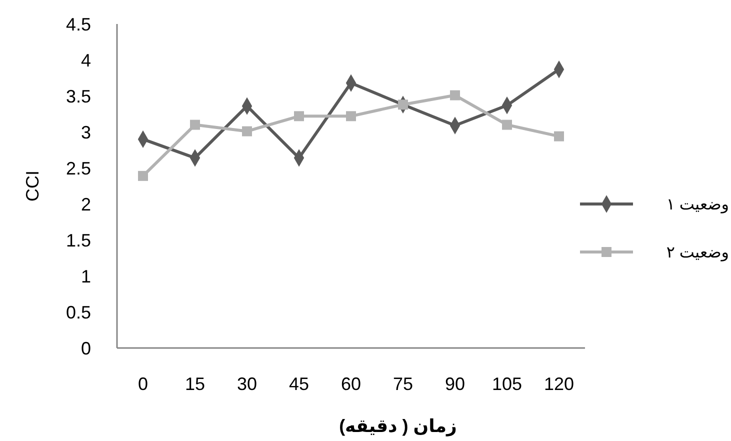  I want to click on x-tick-label: 30, so click(247, 384).